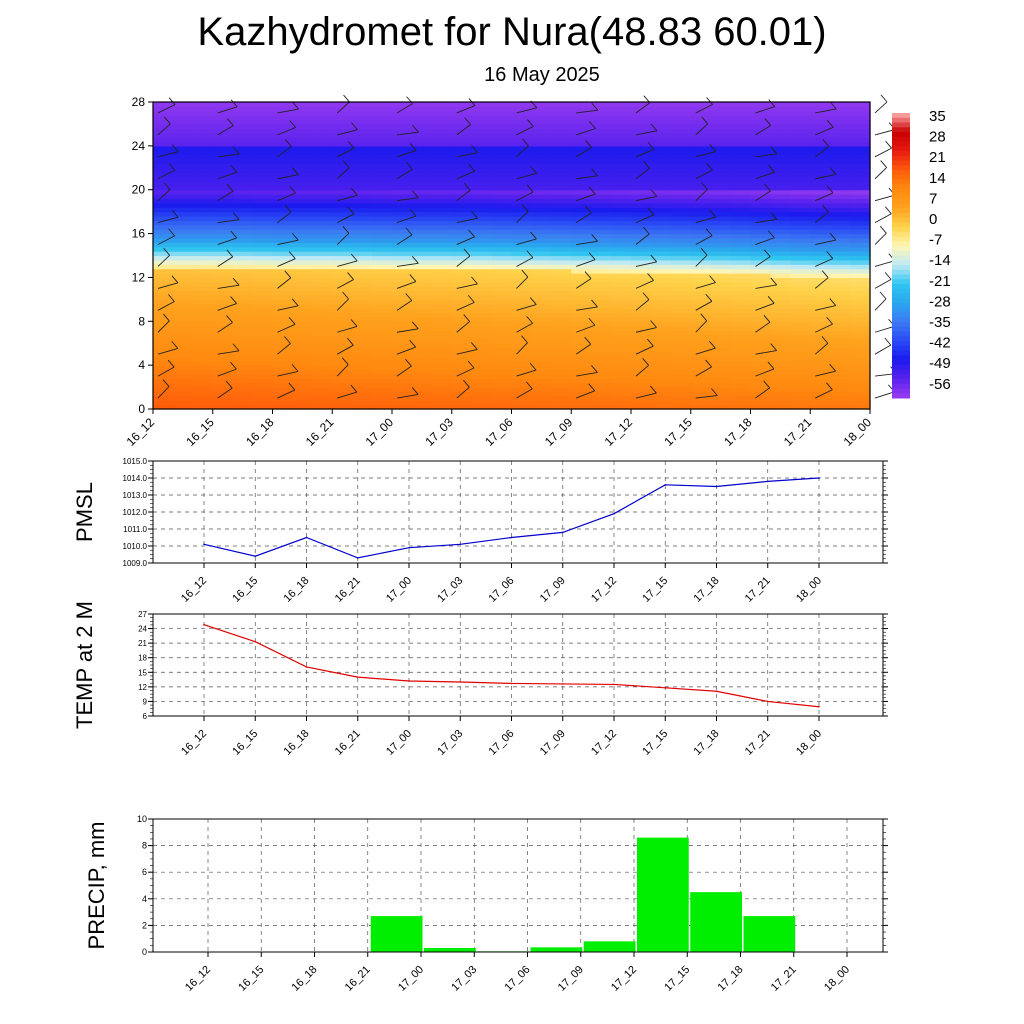  What do you see at coordinates (245, 590) in the screenshot?
I see `x-tick-label: 16_15` at bounding box center [245, 590].